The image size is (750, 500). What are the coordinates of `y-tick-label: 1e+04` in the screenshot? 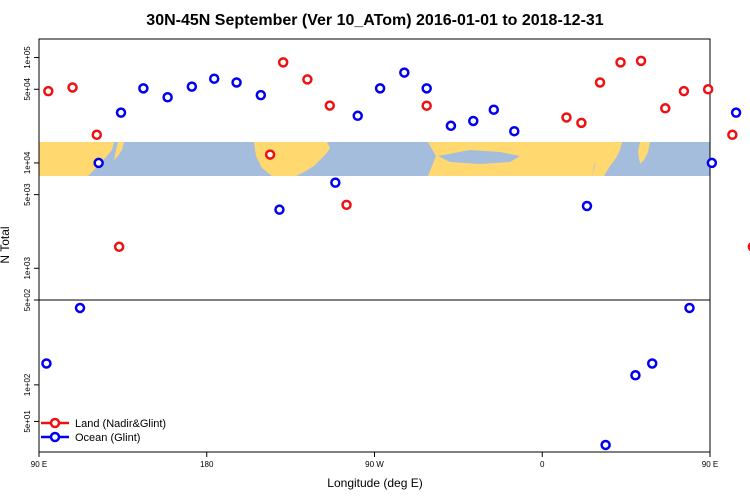 It's located at (27, 162).